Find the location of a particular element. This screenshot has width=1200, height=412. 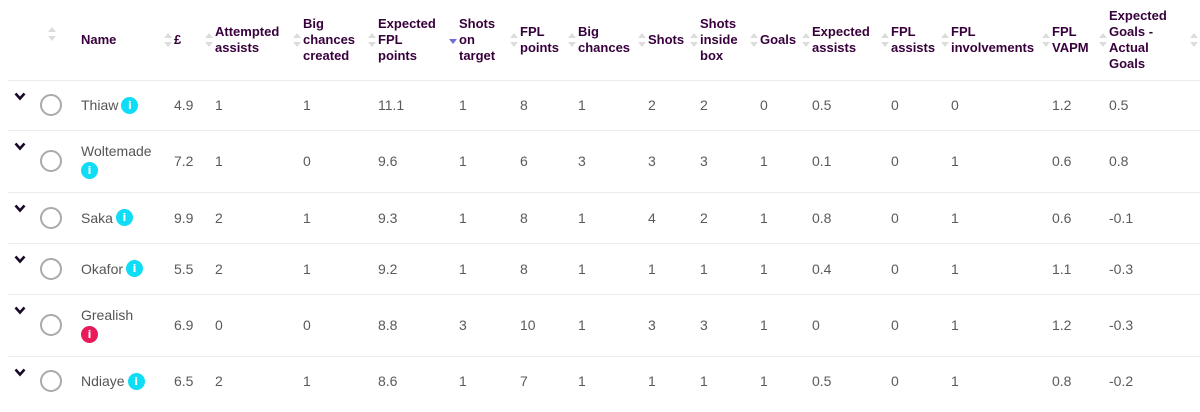

stat-value: 8.6 is located at coordinates (388, 381).